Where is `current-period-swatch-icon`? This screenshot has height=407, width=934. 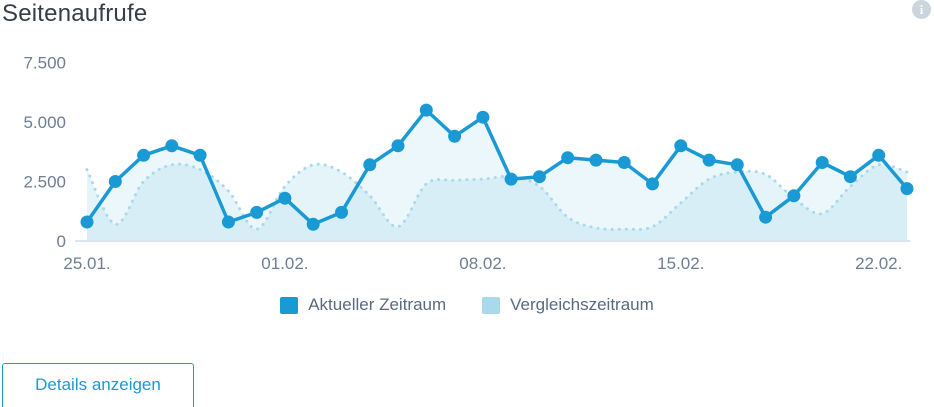 current-period-swatch-icon is located at coordinates (289, 305).